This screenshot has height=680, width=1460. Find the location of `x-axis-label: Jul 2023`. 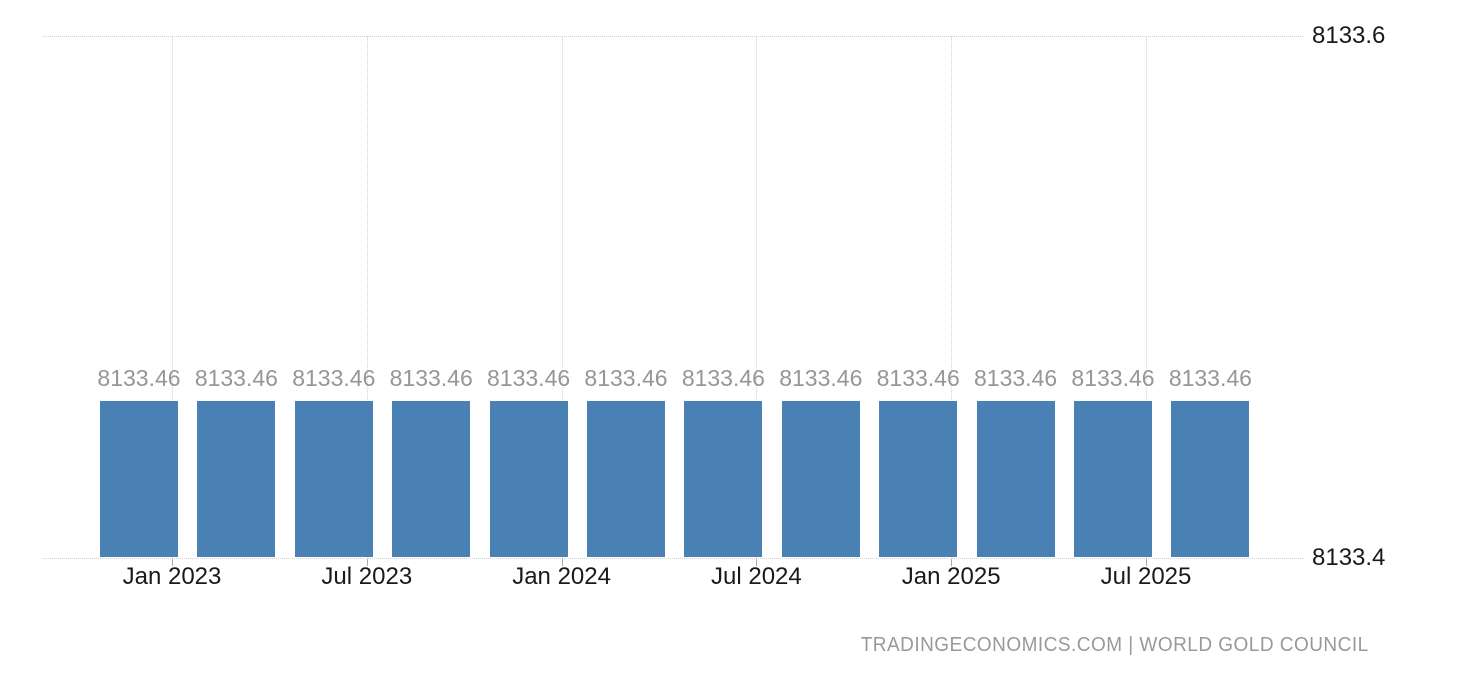

x-axis-label: Jul 2023 is located at coordinates (367, 576).